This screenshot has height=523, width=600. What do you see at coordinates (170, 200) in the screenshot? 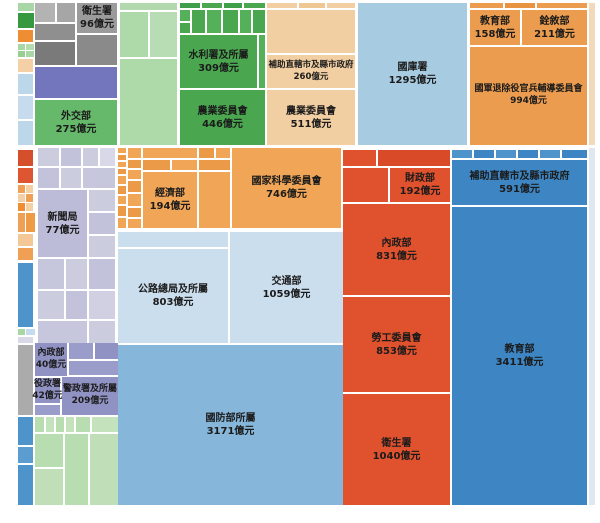
I see `treemap-cell-jingji-bu-194: 經濟部 194億元` at bounding box center [170, 200].